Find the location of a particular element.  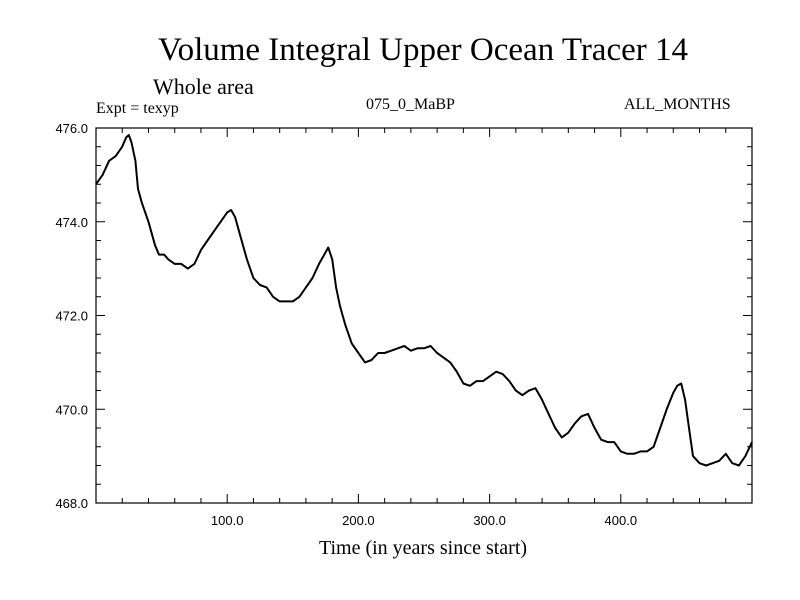

months-label: ALL_MONTHS is located at coordinates (677, 104).